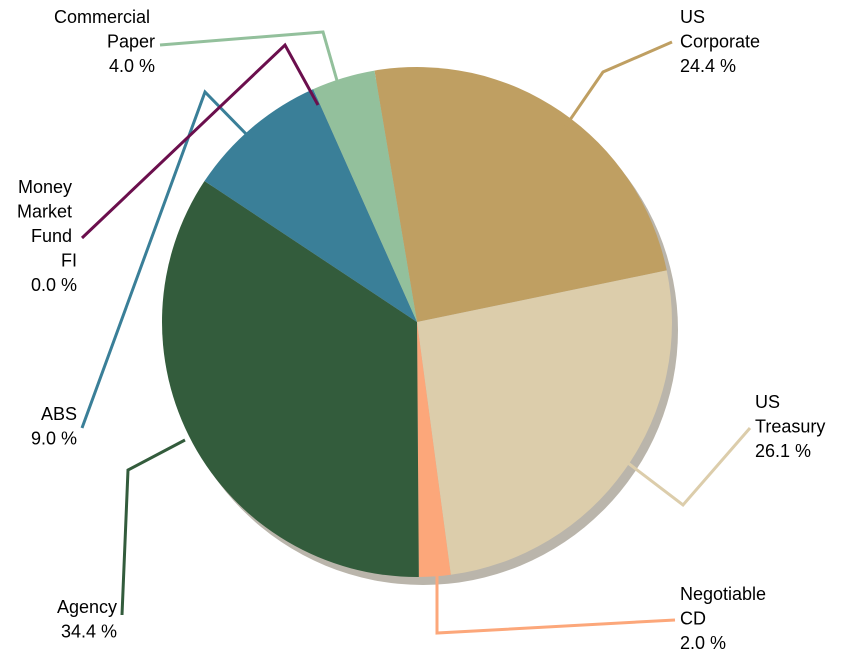  What do you see at coordinates (703, 643) in the screenshot?
I see `value-label: 2.0 %` at bounding box center [703, 643].